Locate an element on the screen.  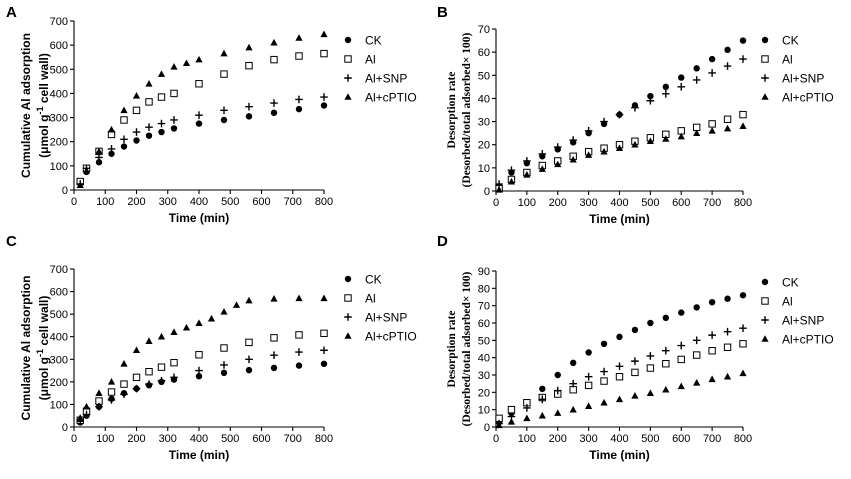
y-axis-title-line2: (μmol g-1 cell wall) is located at coordinates (43, 348).